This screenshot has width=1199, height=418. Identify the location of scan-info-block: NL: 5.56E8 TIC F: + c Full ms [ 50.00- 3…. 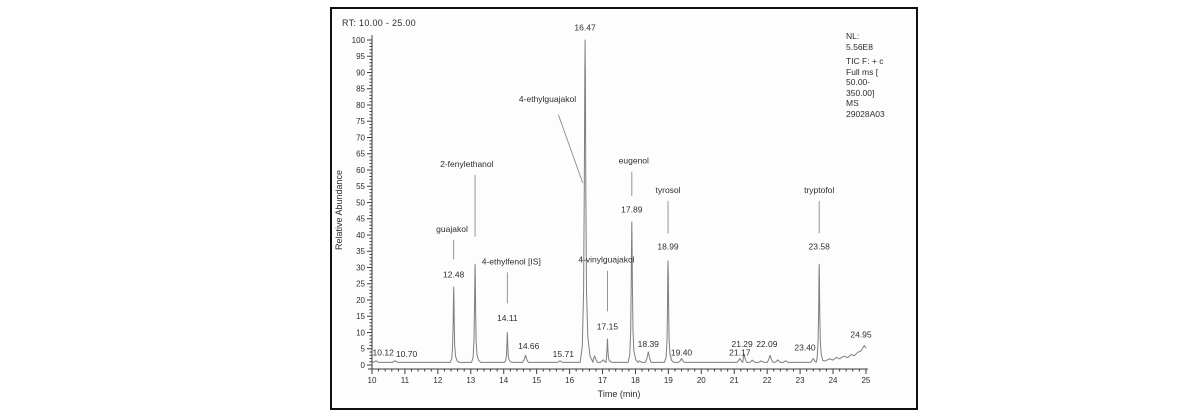
(882, 75).